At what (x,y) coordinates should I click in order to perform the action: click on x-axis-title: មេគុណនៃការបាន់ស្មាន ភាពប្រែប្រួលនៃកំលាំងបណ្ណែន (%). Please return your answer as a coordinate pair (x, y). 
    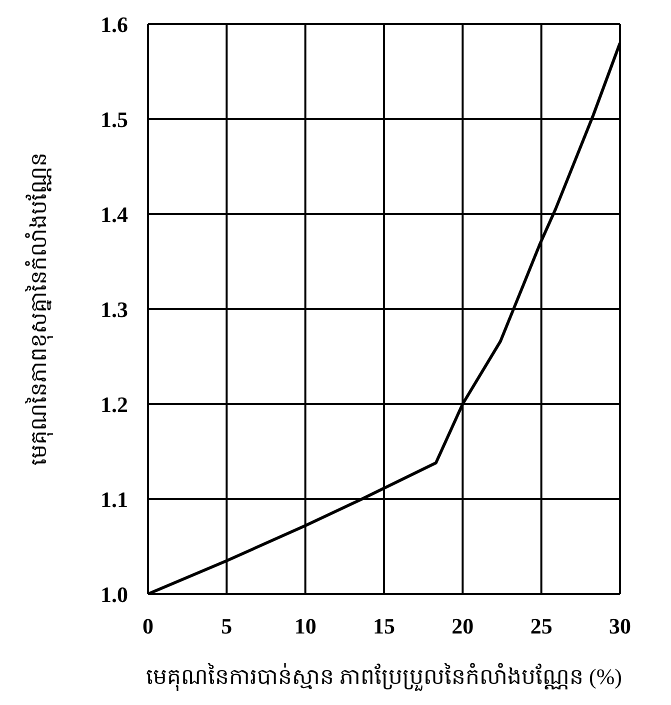
    Looking at the image, I should click on (384, 677).